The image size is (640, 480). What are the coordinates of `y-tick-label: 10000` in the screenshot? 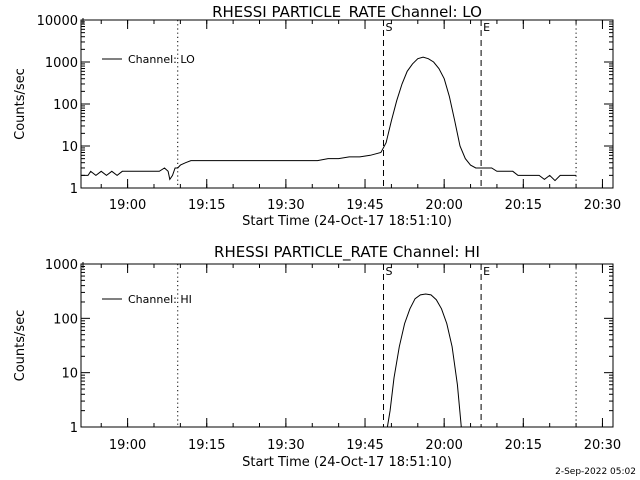 It's located at (57, 21).